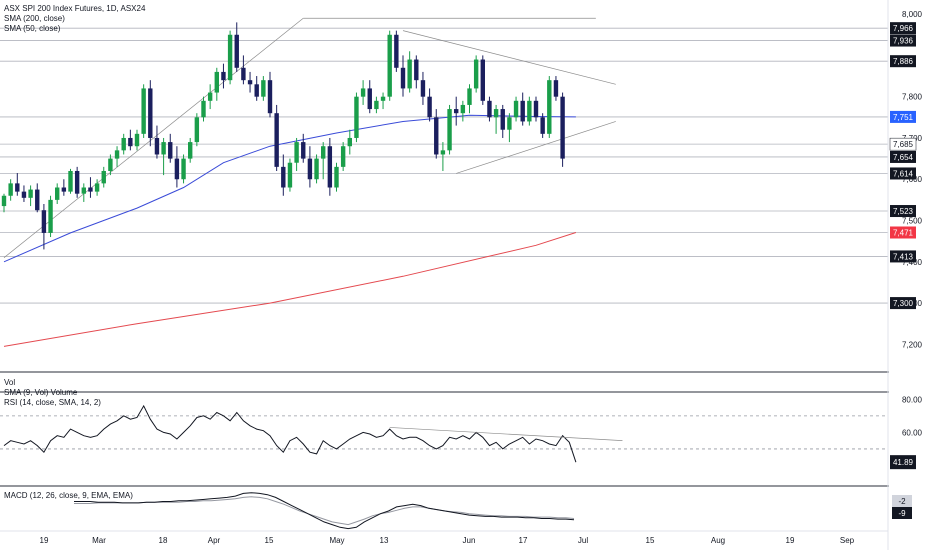 This screenshot has height=550, width=932. I want to click on price-tag-label: 7,471, so click(903, 232).